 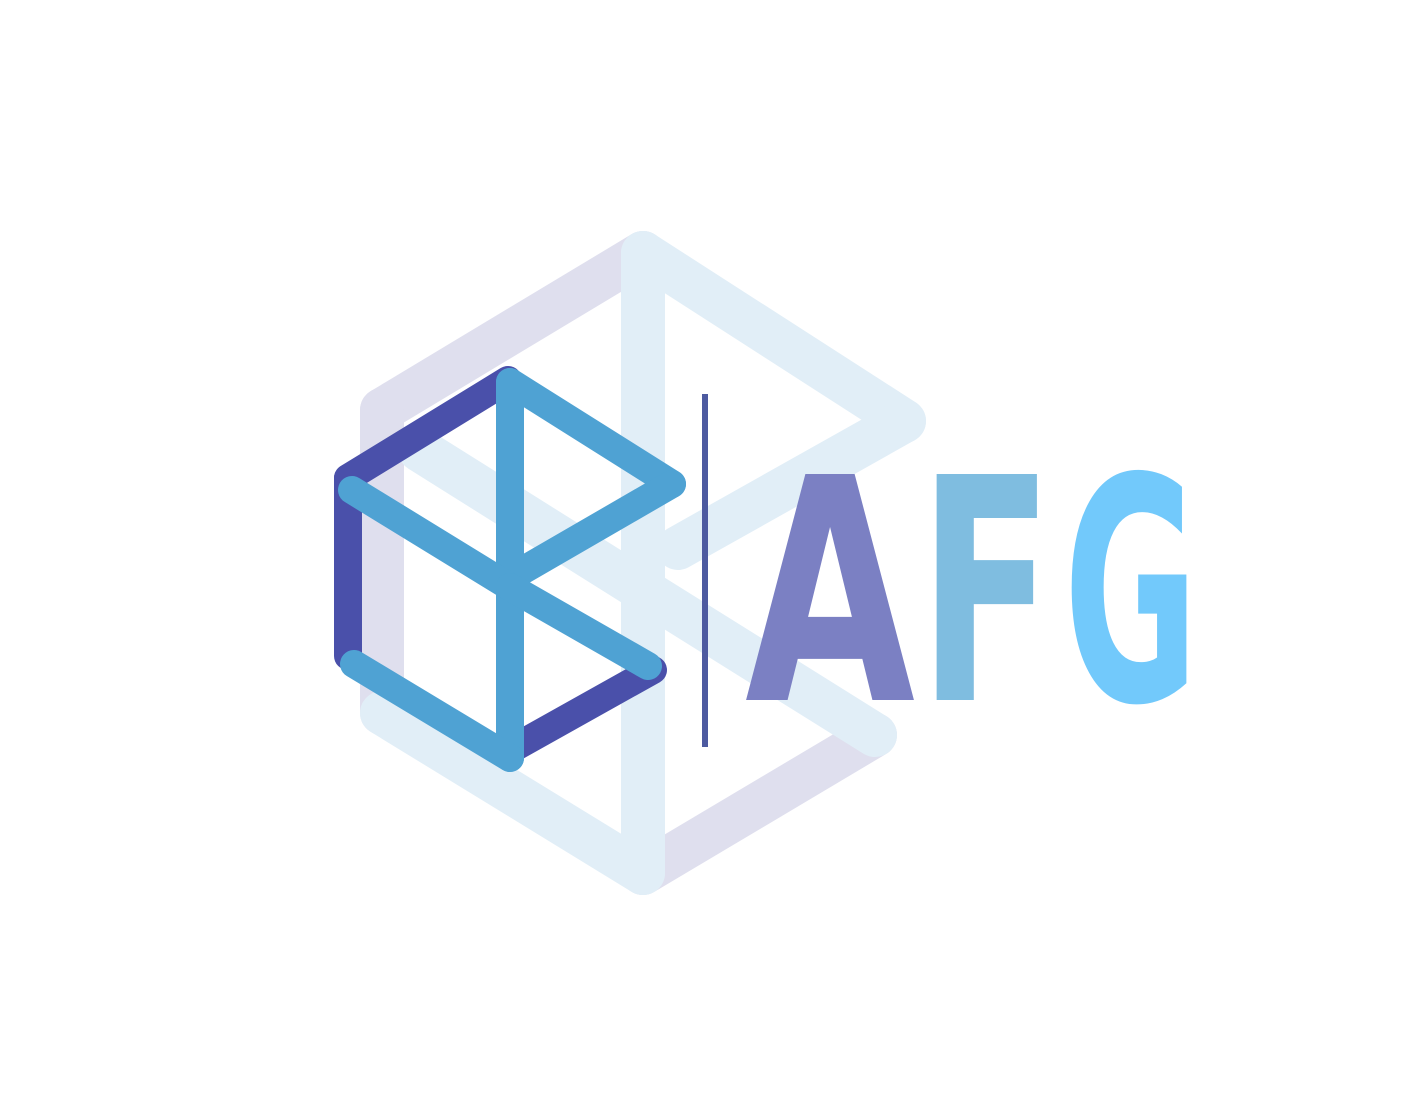 I want to click on logo-letter-f: F, so click(x=986, y=593).